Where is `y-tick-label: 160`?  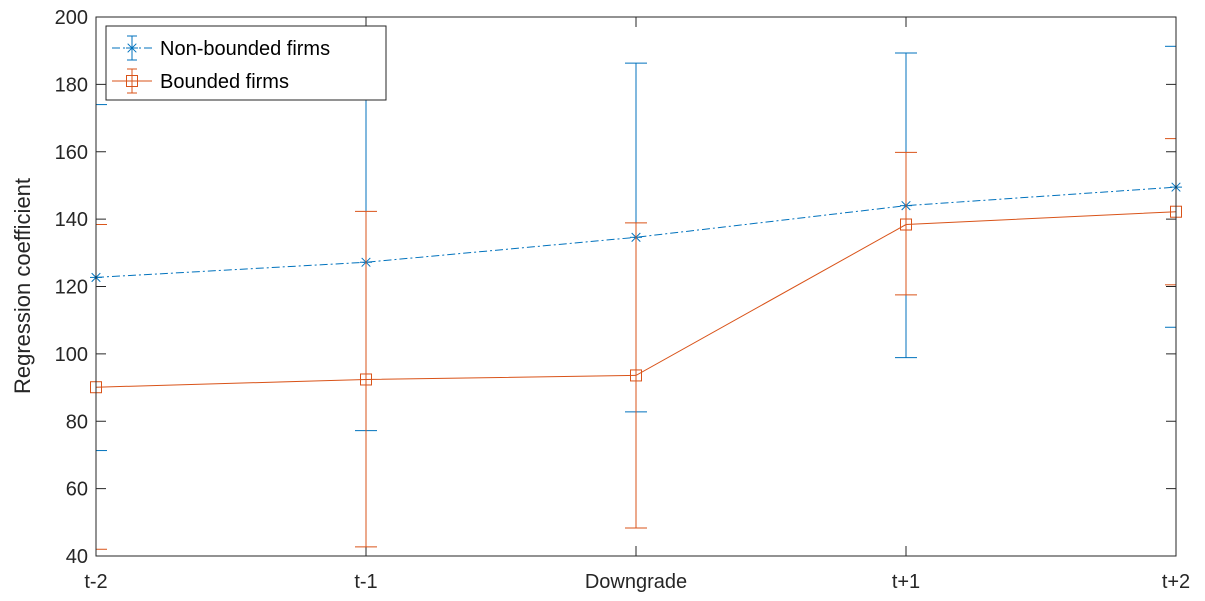
y-tick-label: 160 is located at coordinates (71, 153).